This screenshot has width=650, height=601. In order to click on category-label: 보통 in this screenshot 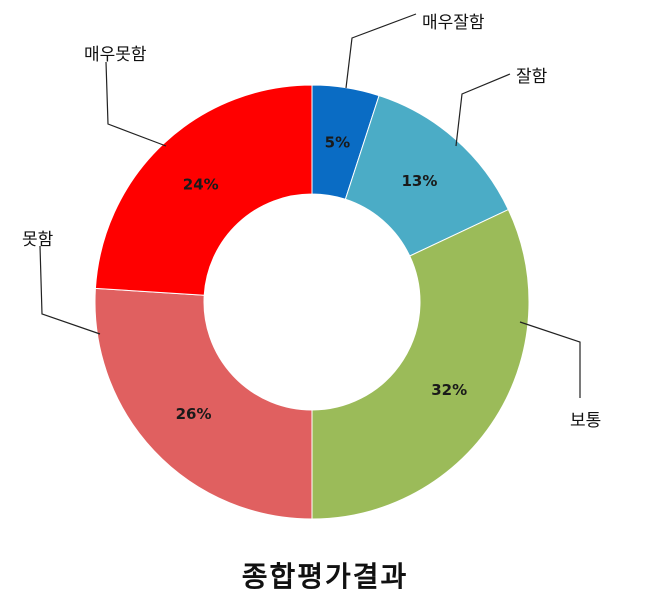, I will do `click(585, 421)`.